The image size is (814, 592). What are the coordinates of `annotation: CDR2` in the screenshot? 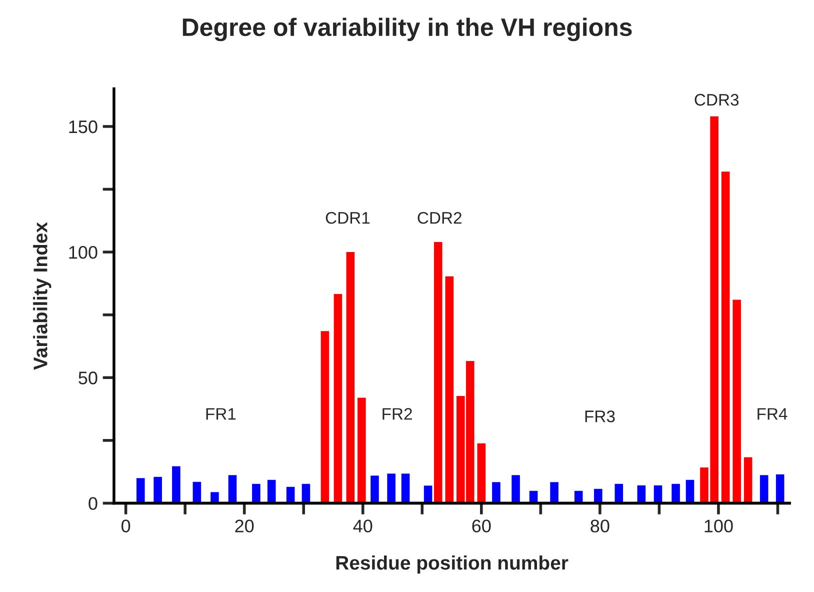 It's located at (440, 218).